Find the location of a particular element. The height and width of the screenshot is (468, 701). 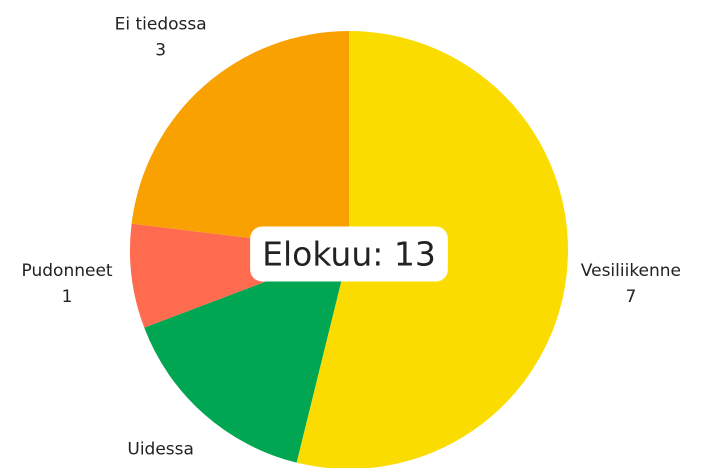

slice-value: 1 is located at coordinates (67, 297).